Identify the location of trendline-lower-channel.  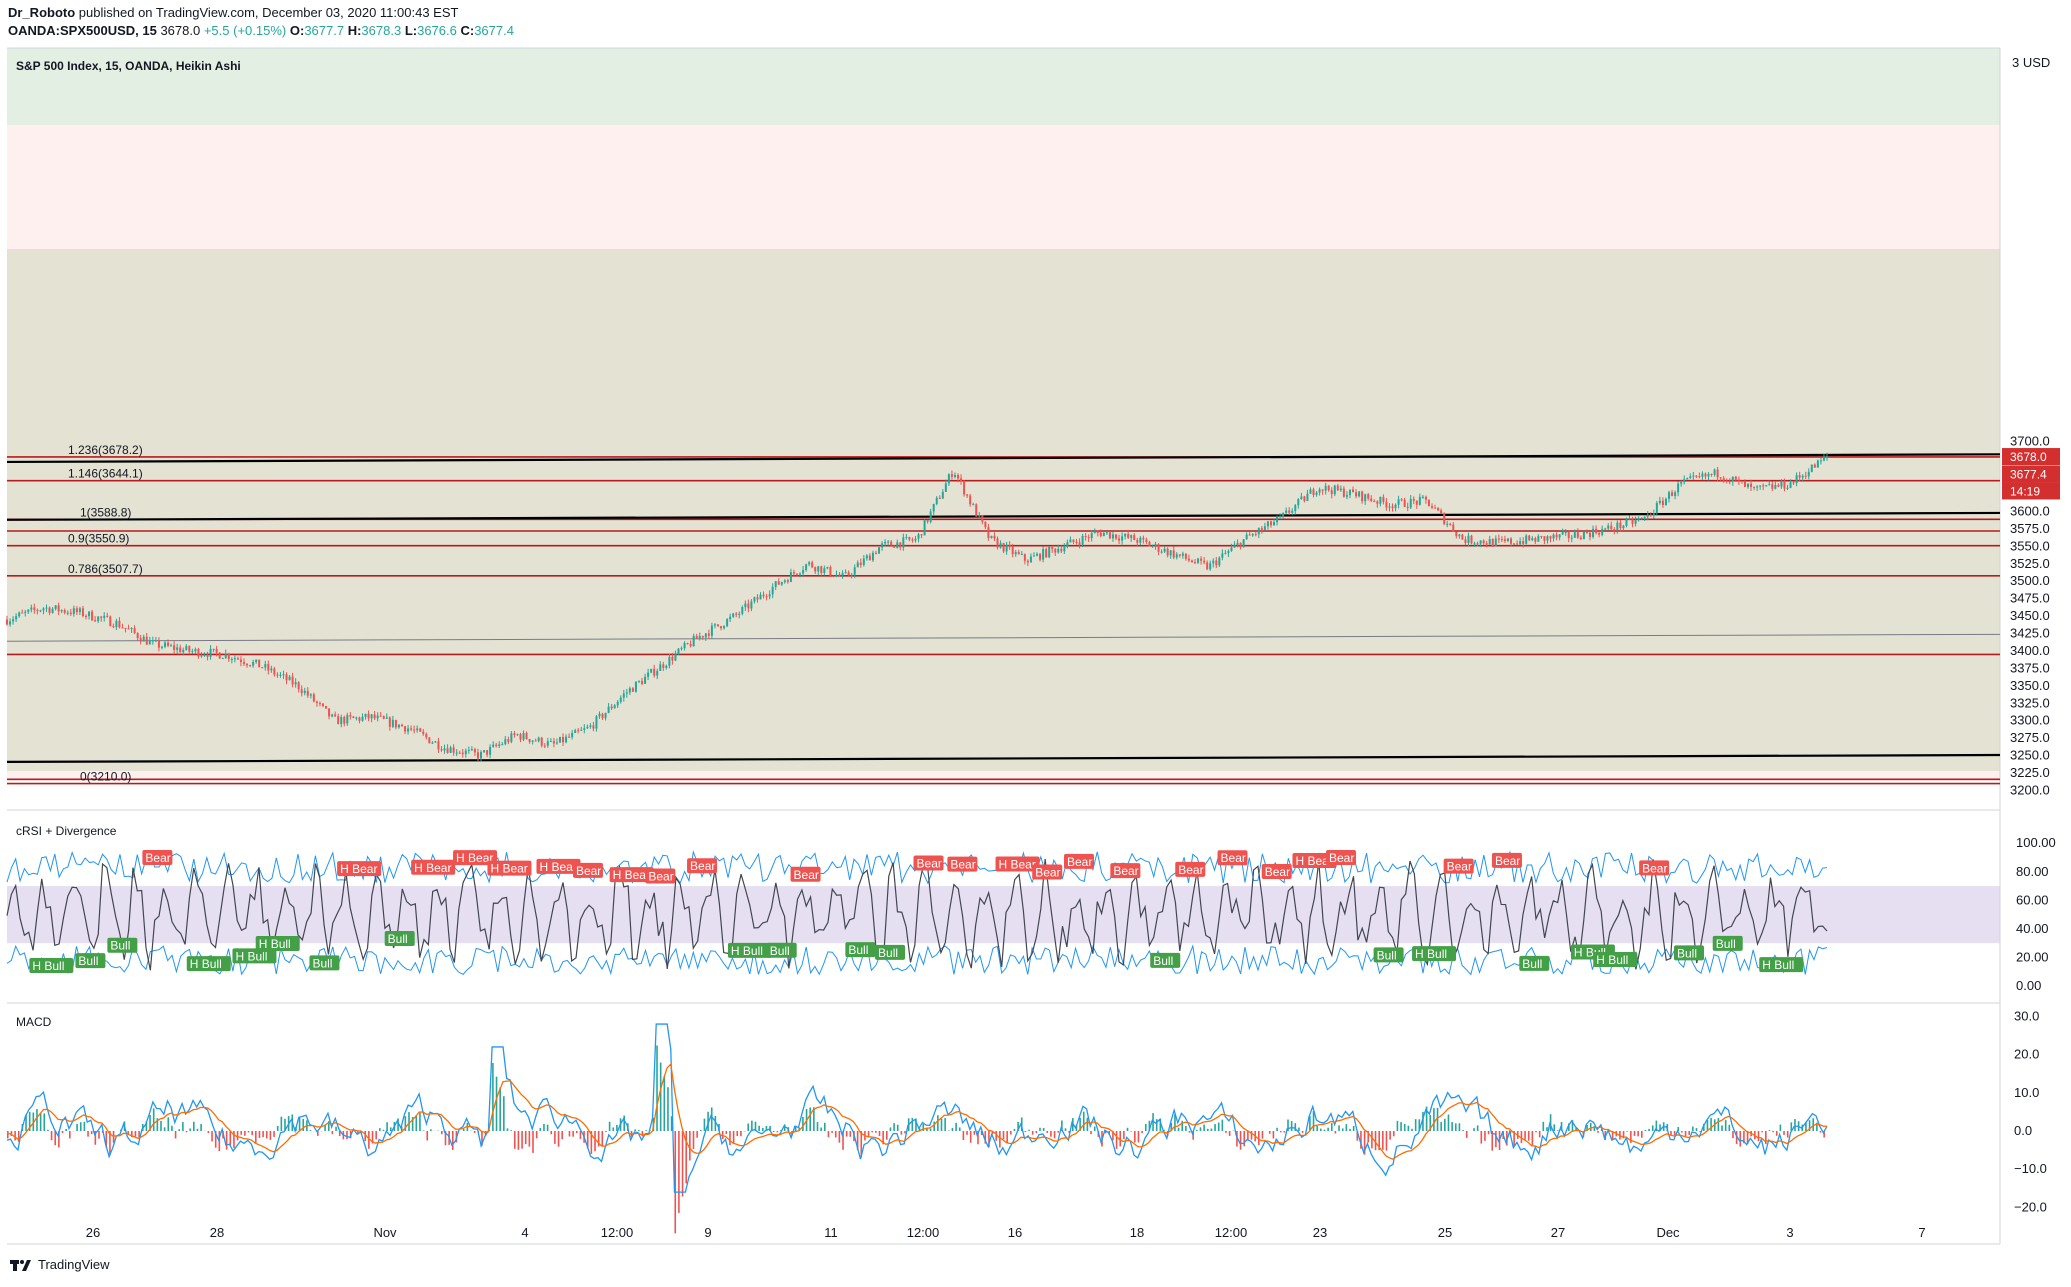
(1003, 758).